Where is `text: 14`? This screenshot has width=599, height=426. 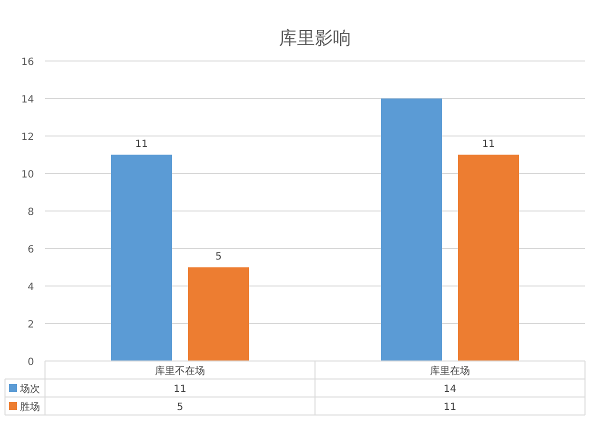 text: 14 is located at coordinates (450, 389).